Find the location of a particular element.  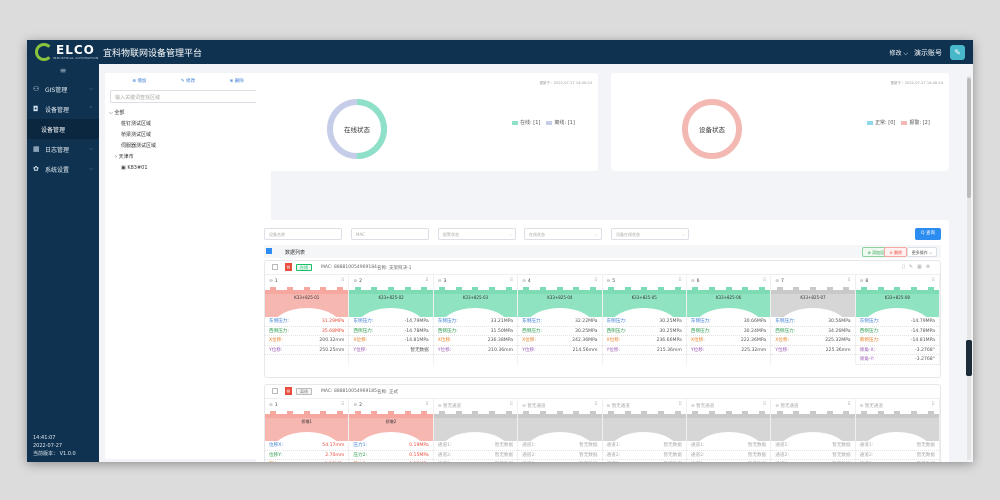

select-all-checkbox is located at coordinates (269, 251).